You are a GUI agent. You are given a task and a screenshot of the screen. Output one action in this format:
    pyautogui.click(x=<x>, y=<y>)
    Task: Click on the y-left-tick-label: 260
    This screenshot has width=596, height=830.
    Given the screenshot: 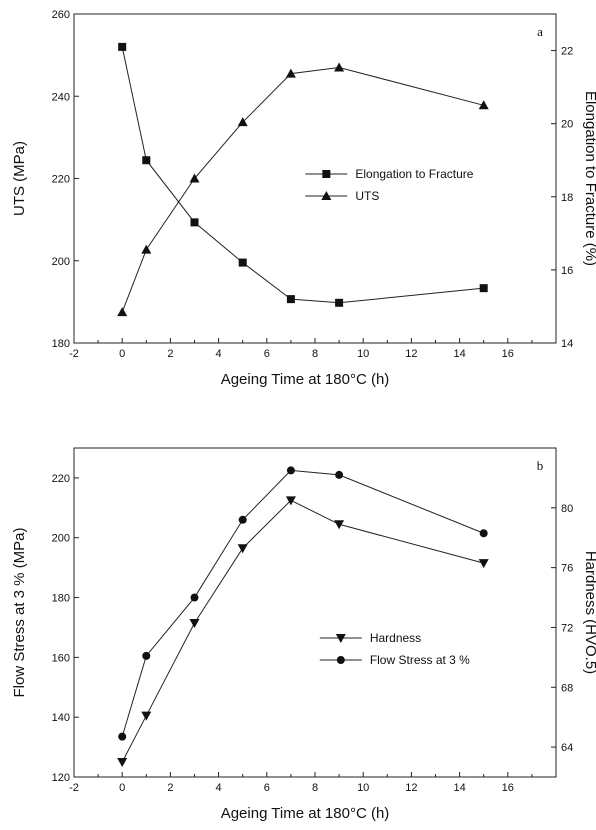 What is the action you would take?
    pyautogui.click(x=61, y=15)
    